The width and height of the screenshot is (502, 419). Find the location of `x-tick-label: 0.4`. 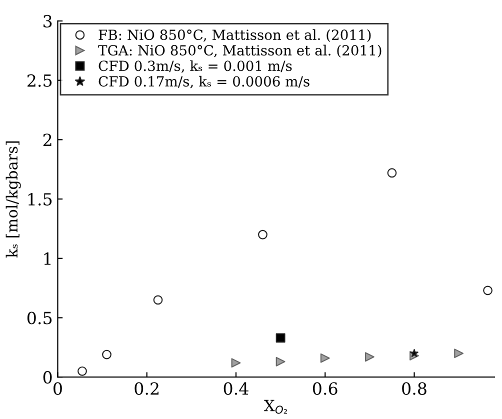

x-tick-label: 0.4 is located at coordinates (236, 388).